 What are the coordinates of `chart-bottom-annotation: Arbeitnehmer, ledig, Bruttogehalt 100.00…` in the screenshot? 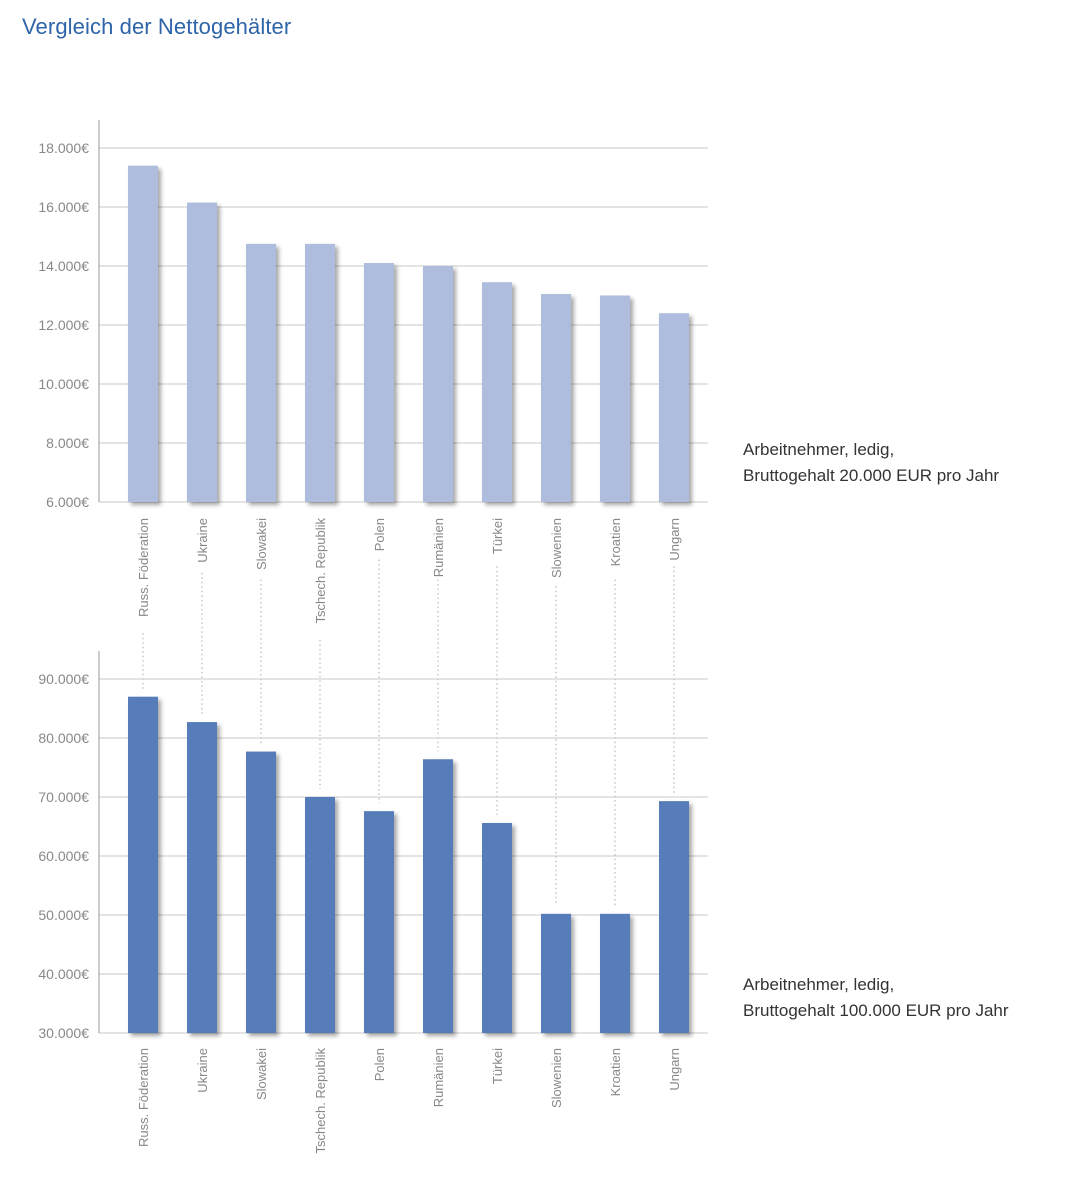 It's located at (876, 998).